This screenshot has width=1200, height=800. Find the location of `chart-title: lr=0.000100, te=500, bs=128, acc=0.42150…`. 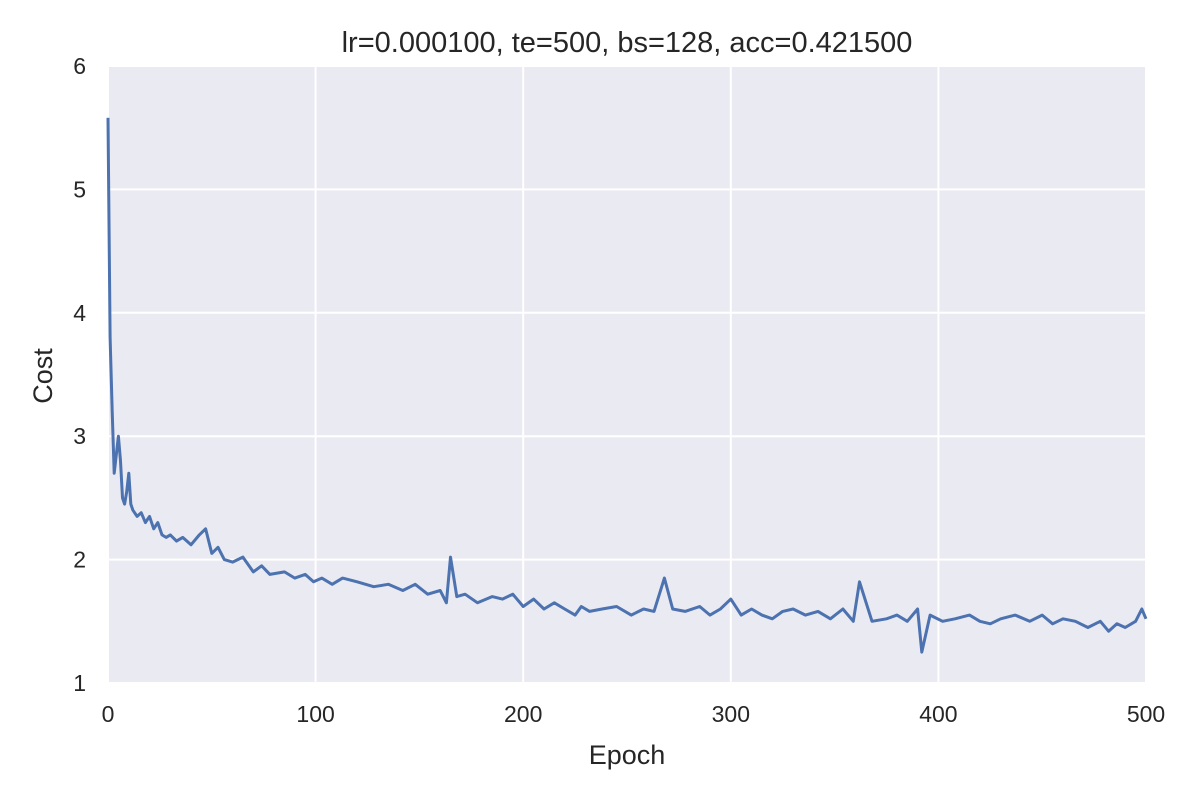

chart-title: lr=0.000100, te=500, bs=128, acc=0.42150… is located at coordinates (627, 43).